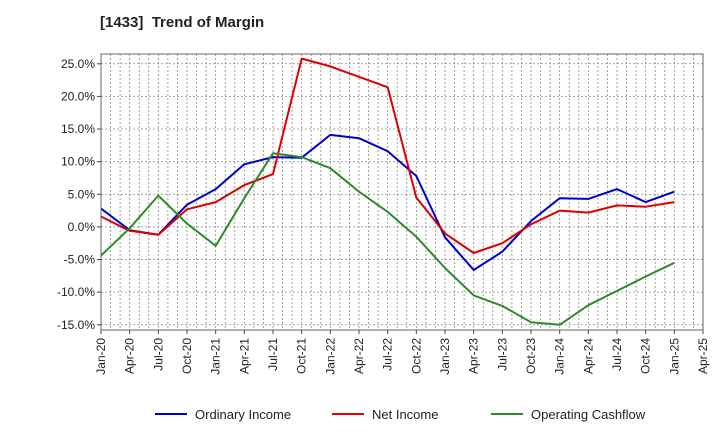  What do you see at coordinates (405, 414) in the screenshot?
I see `legend-label: Net Income` at bounding box center [405, 414].